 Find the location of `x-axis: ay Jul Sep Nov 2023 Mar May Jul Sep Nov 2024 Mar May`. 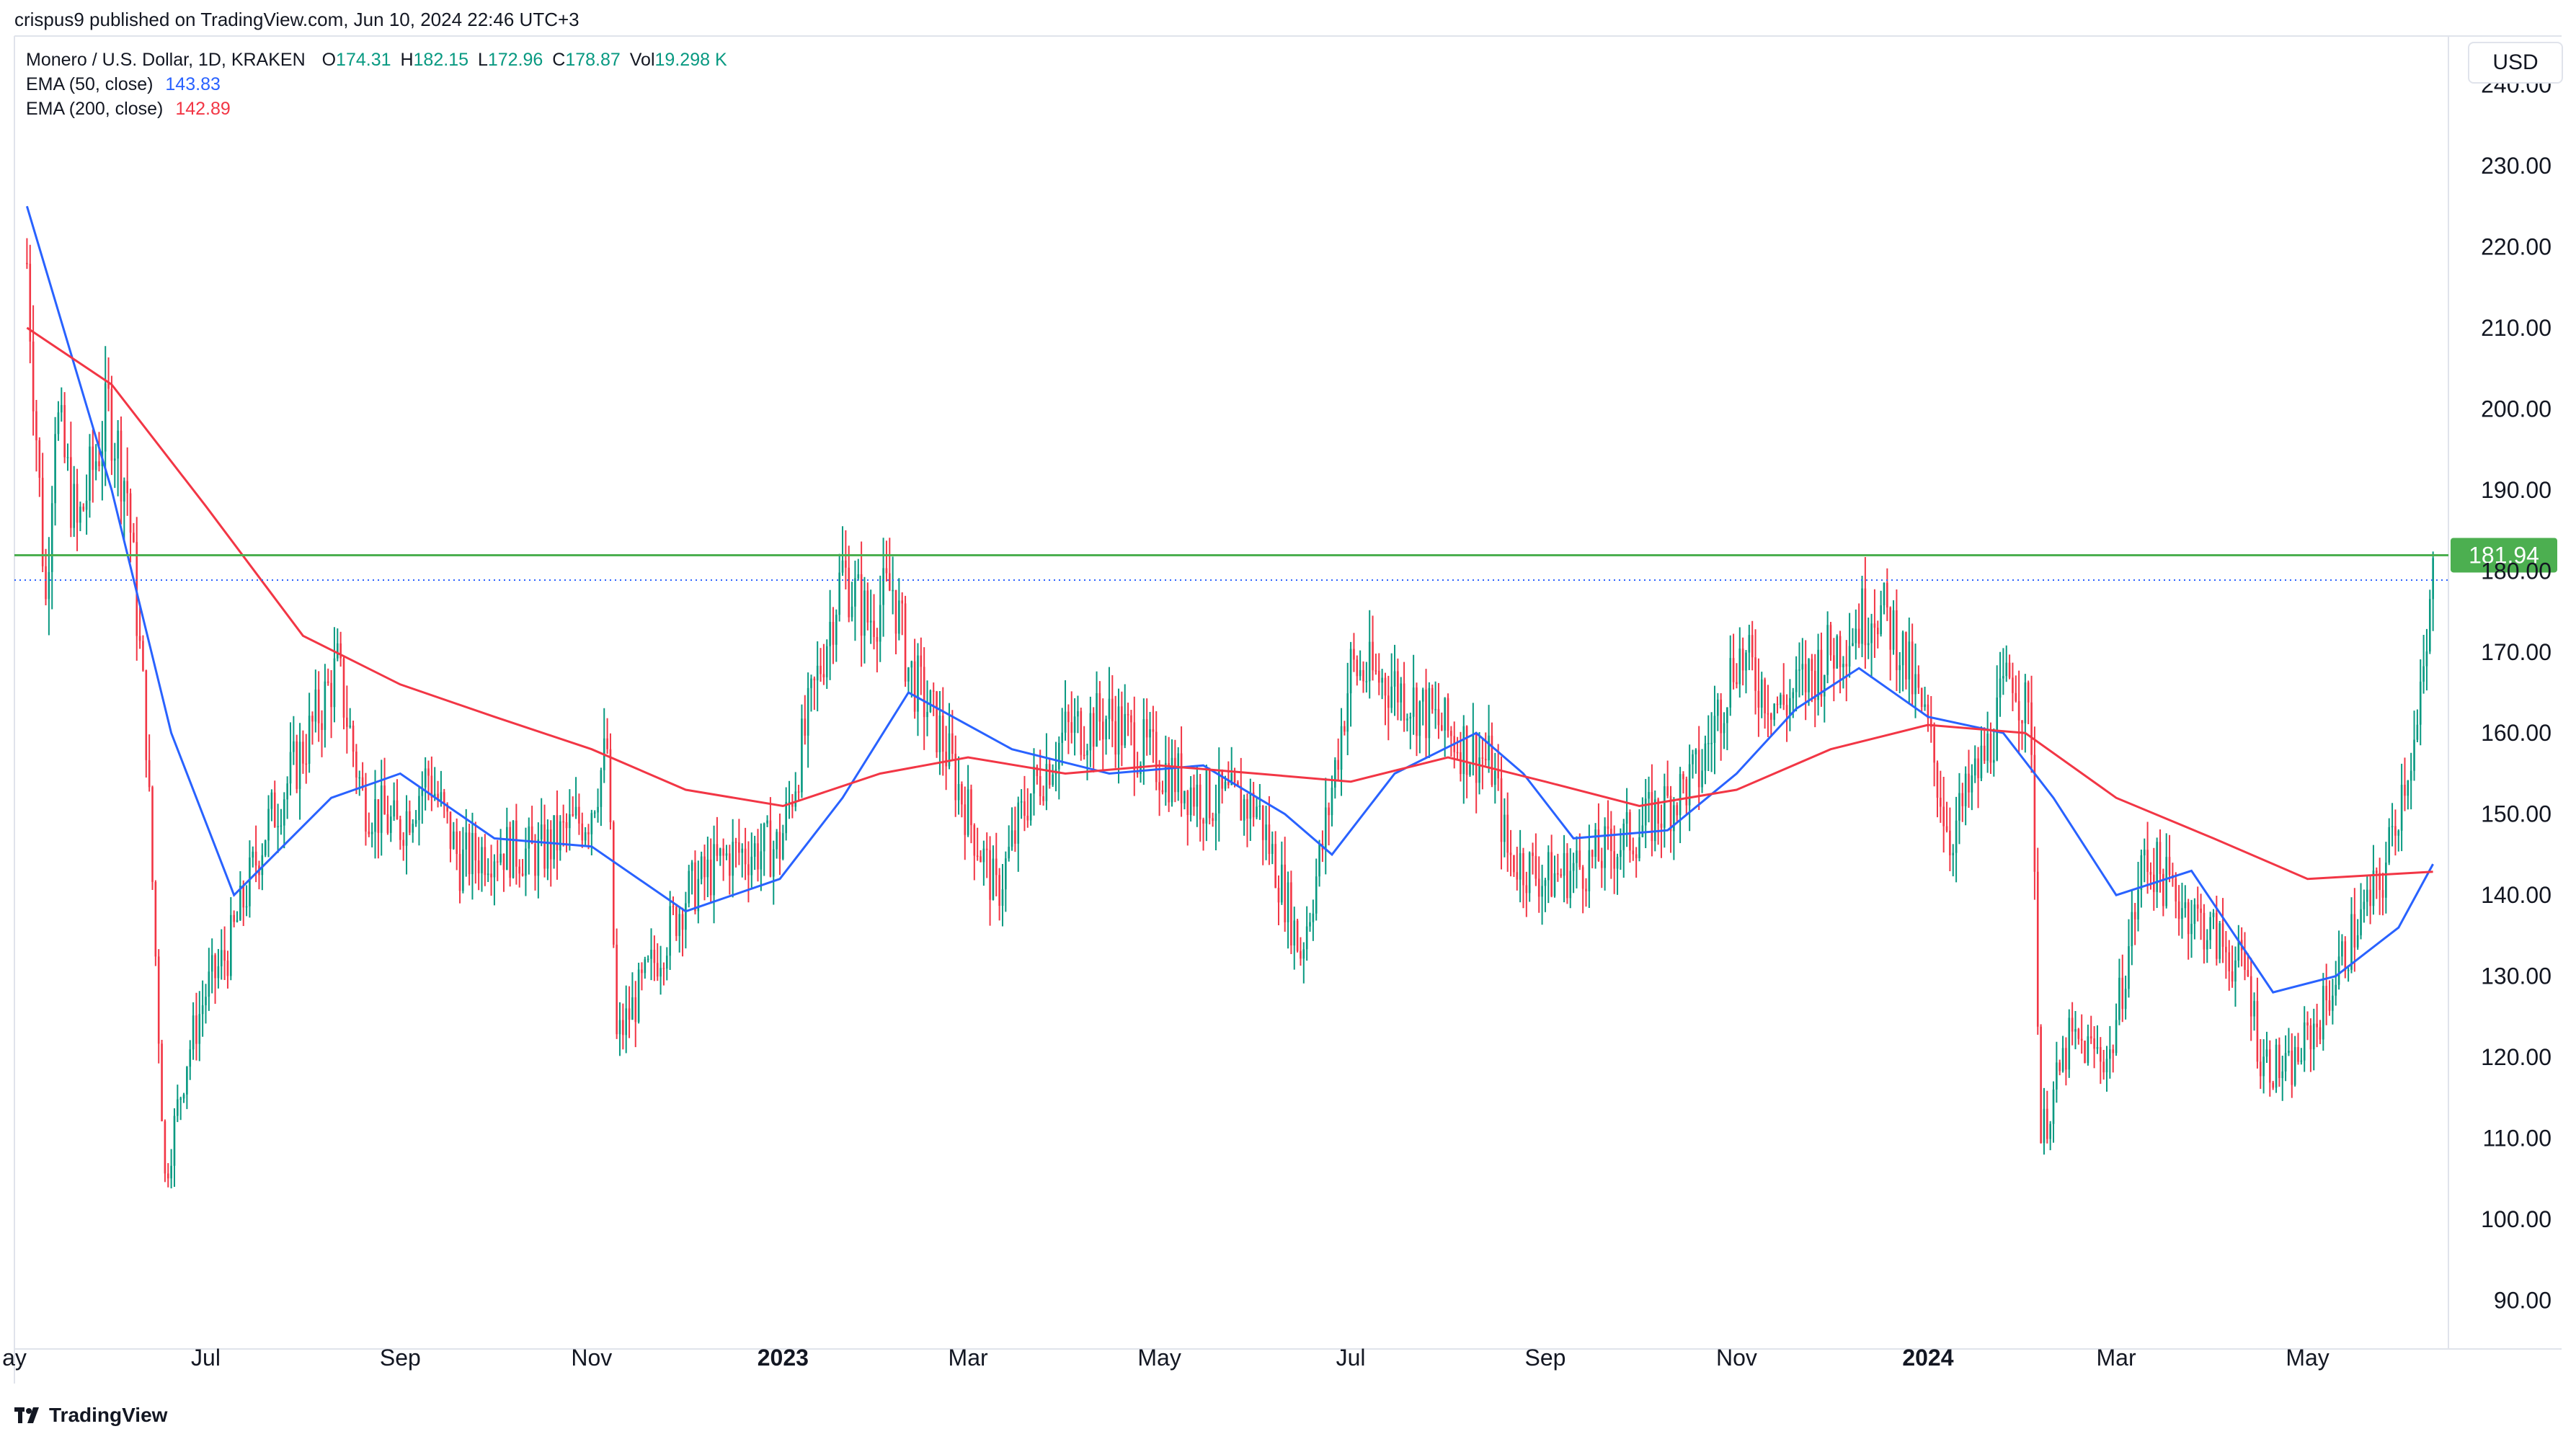

x-axis: ay Jul Sep Nov 2023 Mar May Jul Sep Nov 2024 Mar May is located at coordinates (1165, 1358).